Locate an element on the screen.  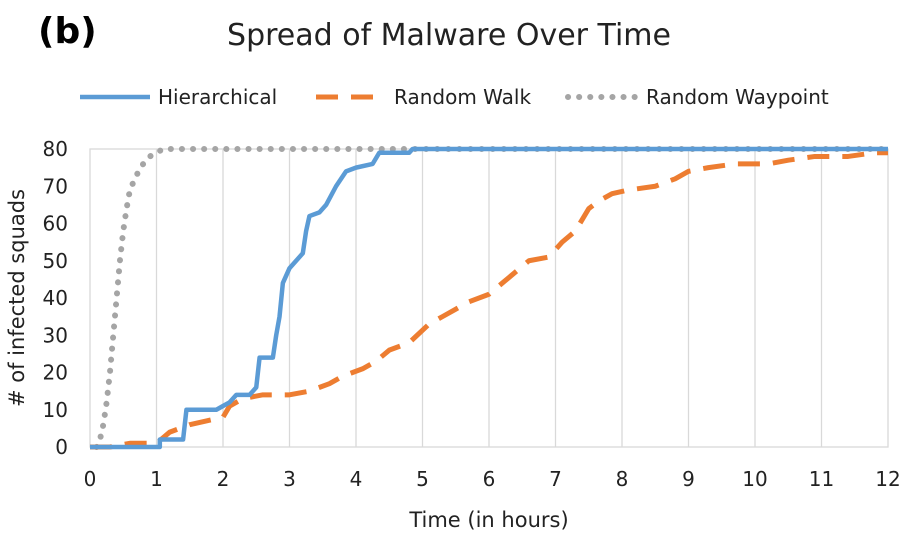
x-tick-label: 12 is located at coordinates (887, 479).